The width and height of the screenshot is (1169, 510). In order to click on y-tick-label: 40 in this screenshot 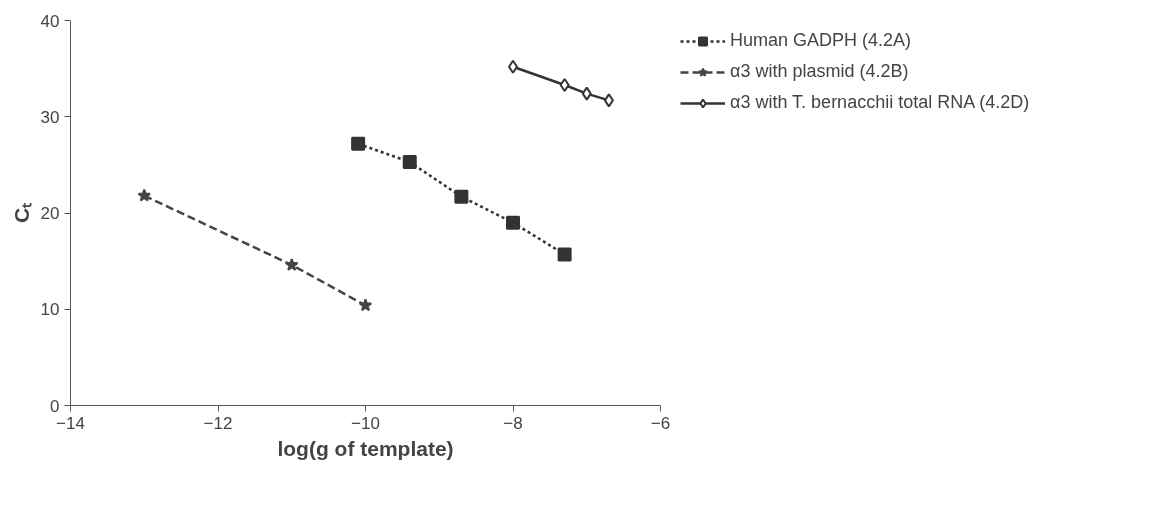, I will do `click(50, 21)`.